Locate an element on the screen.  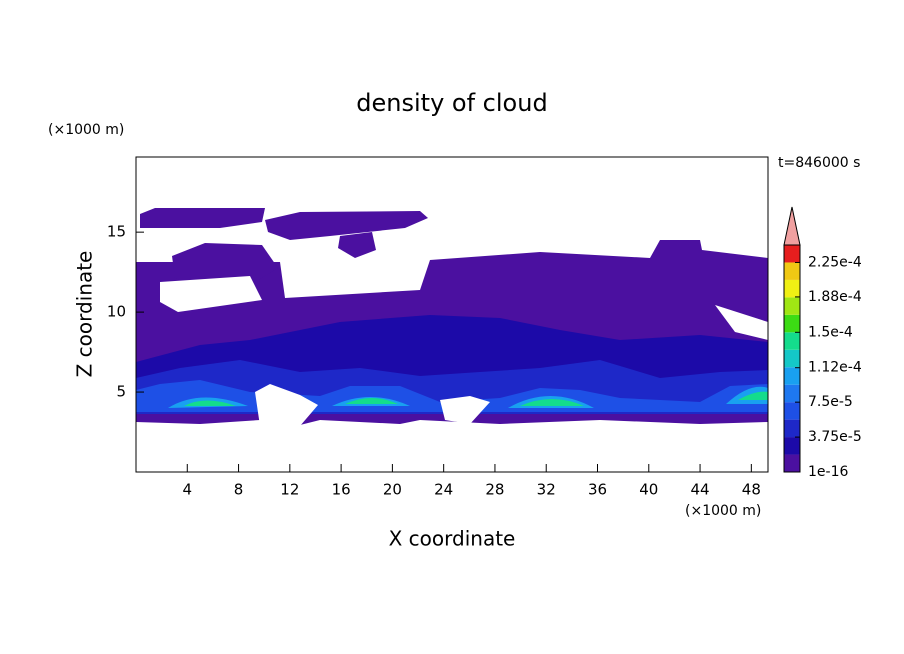
colorbar-frame is located at coordinates (792, 358).